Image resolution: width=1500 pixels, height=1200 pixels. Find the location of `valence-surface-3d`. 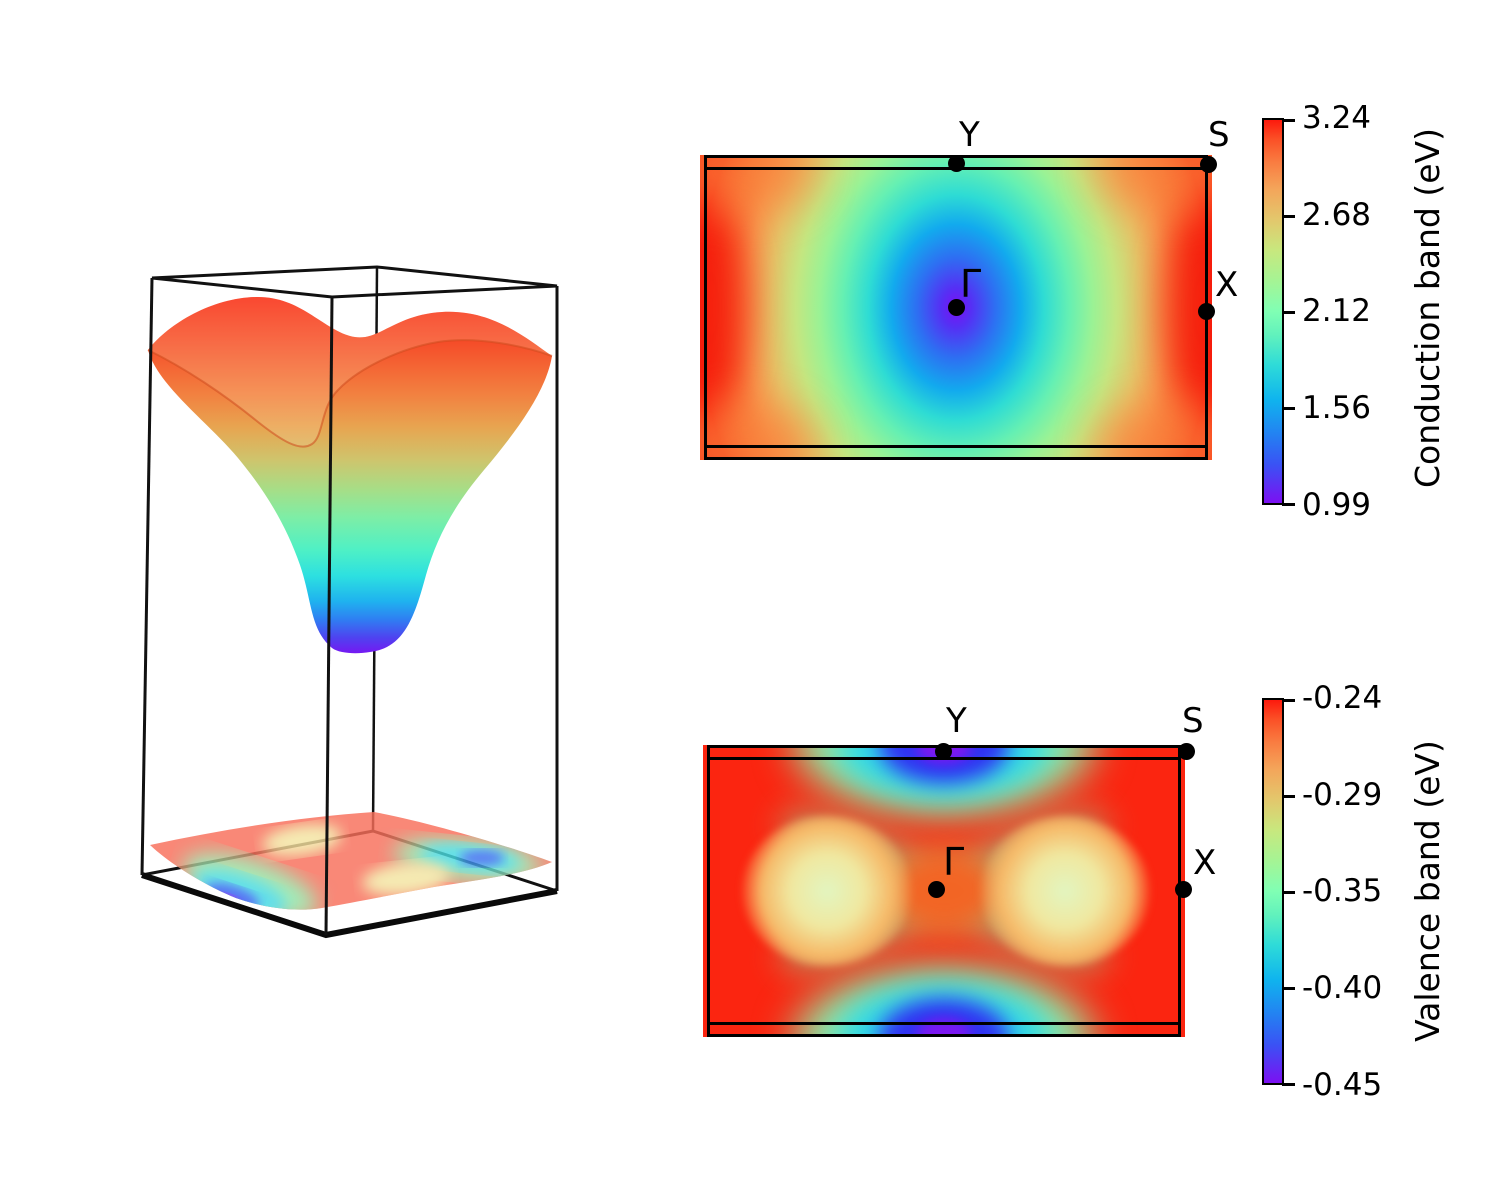

valence-surface-3d is located at coordinates (351, 861).